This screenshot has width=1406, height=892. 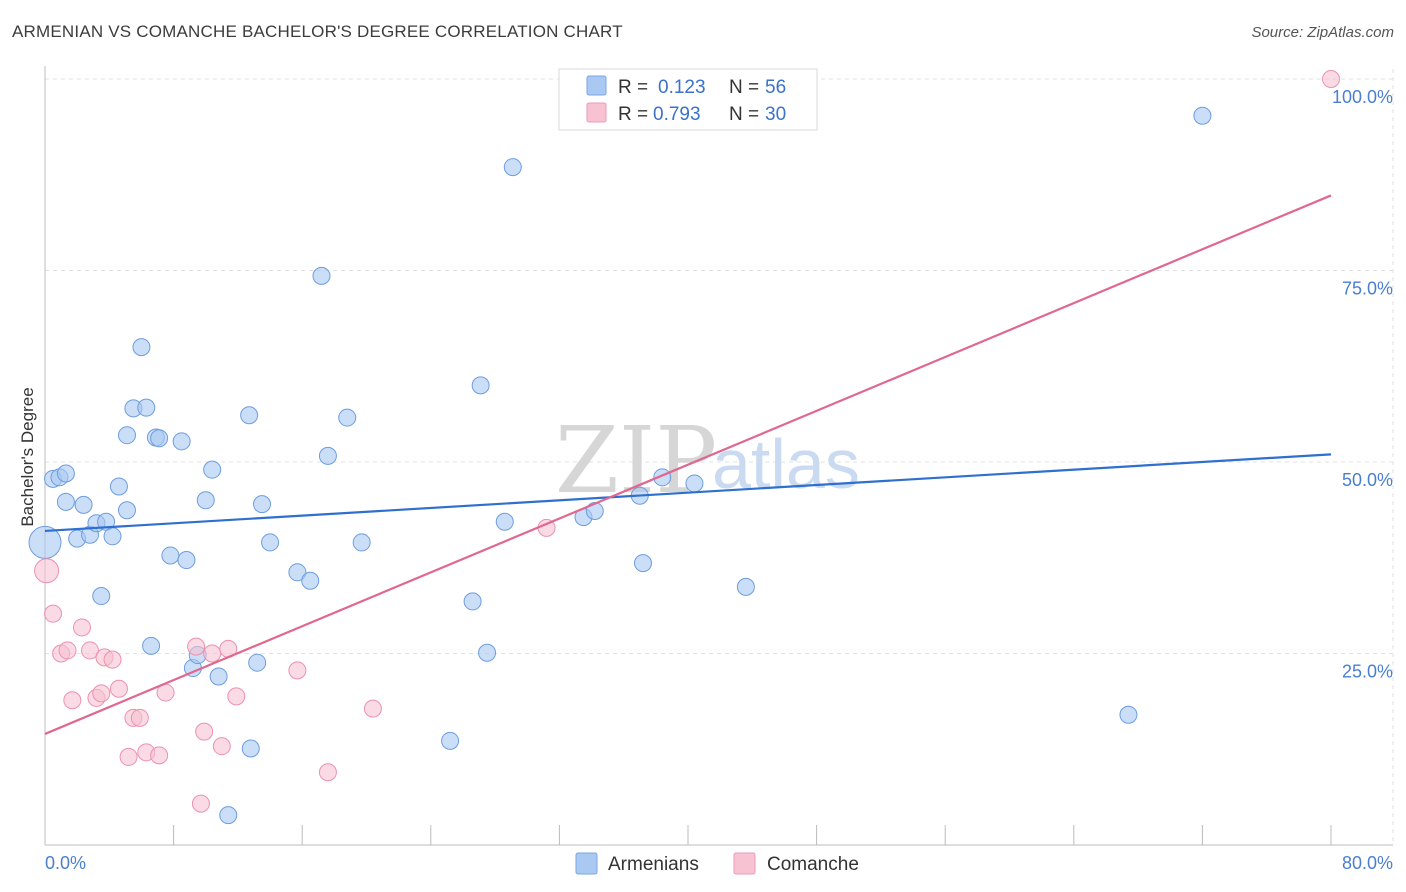 What do you see at coordinates (1362, 97) in the screenshot?
I see `y-tick-label: 100.0%` at bounding box center [1362, 97].